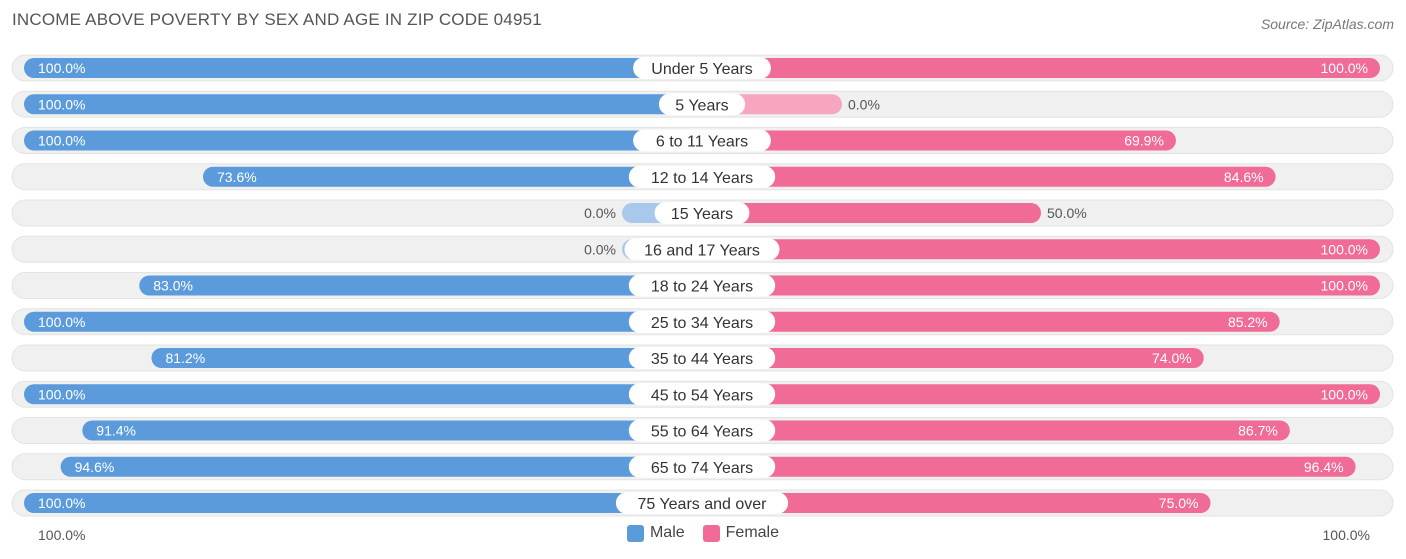 Image resolution: width=1406 pixels, height=559 pixels. I want to click on legend-item-female: Female, so click(741, 533).